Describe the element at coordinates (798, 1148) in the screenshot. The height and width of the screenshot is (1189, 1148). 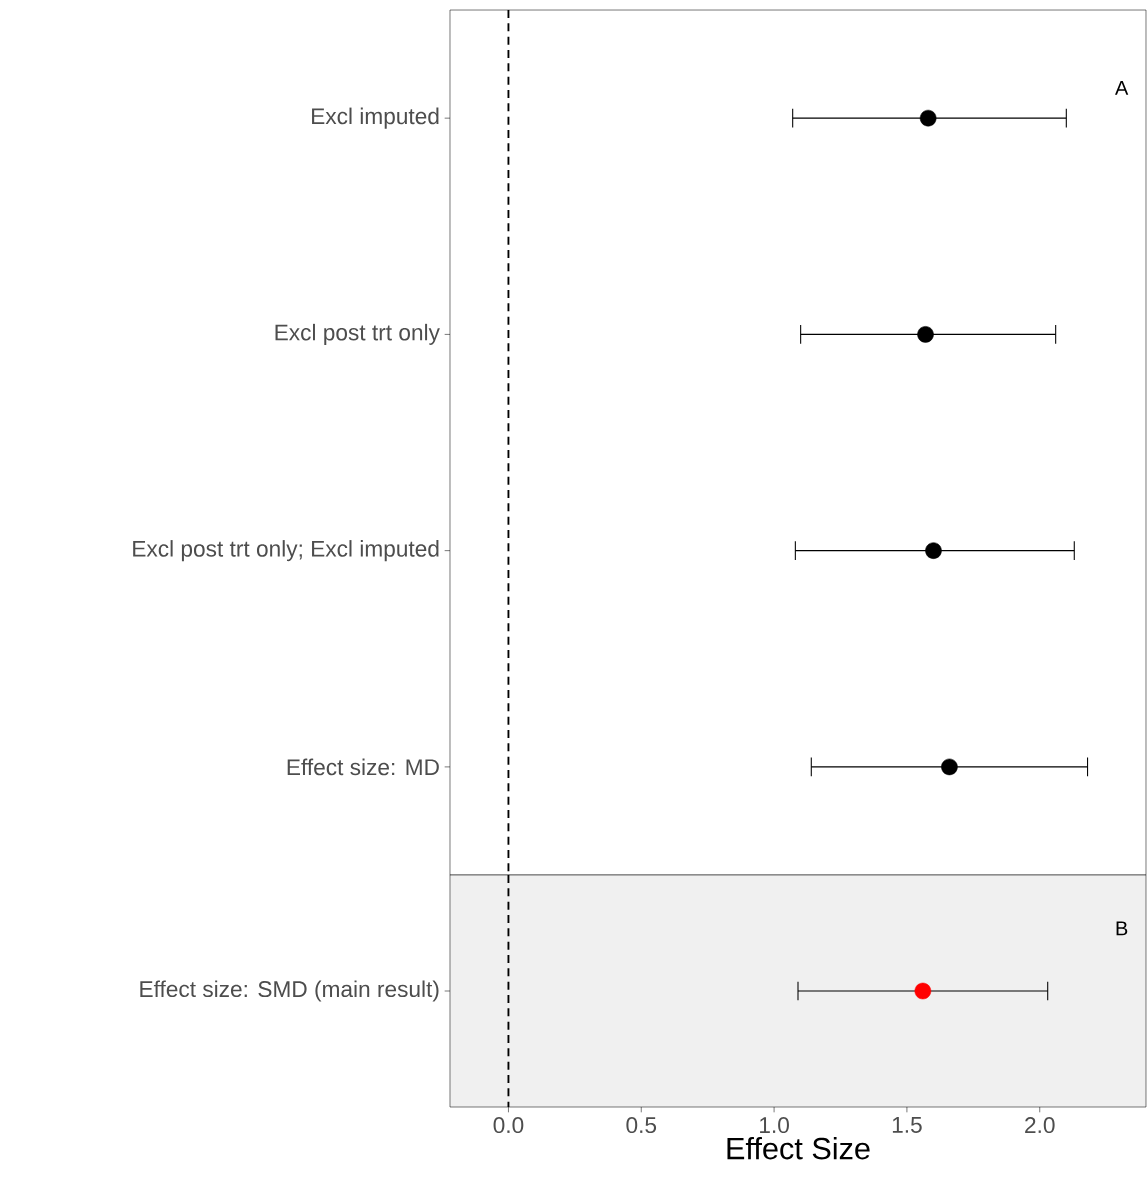
I see `x-axis-title: Effect Size` at that location.